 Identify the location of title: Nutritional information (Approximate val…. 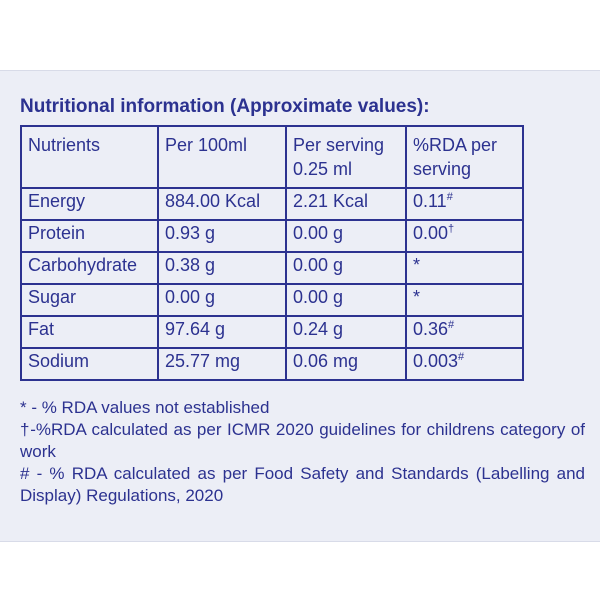
(225, 106).